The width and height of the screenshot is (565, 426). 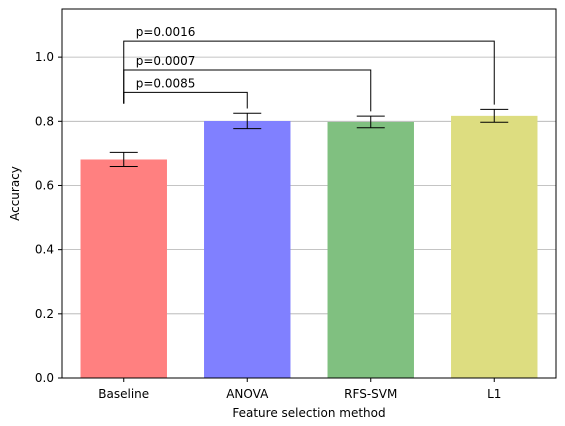 I want to click on p-value-label: p=0.0007, so click(x=166, y=61).